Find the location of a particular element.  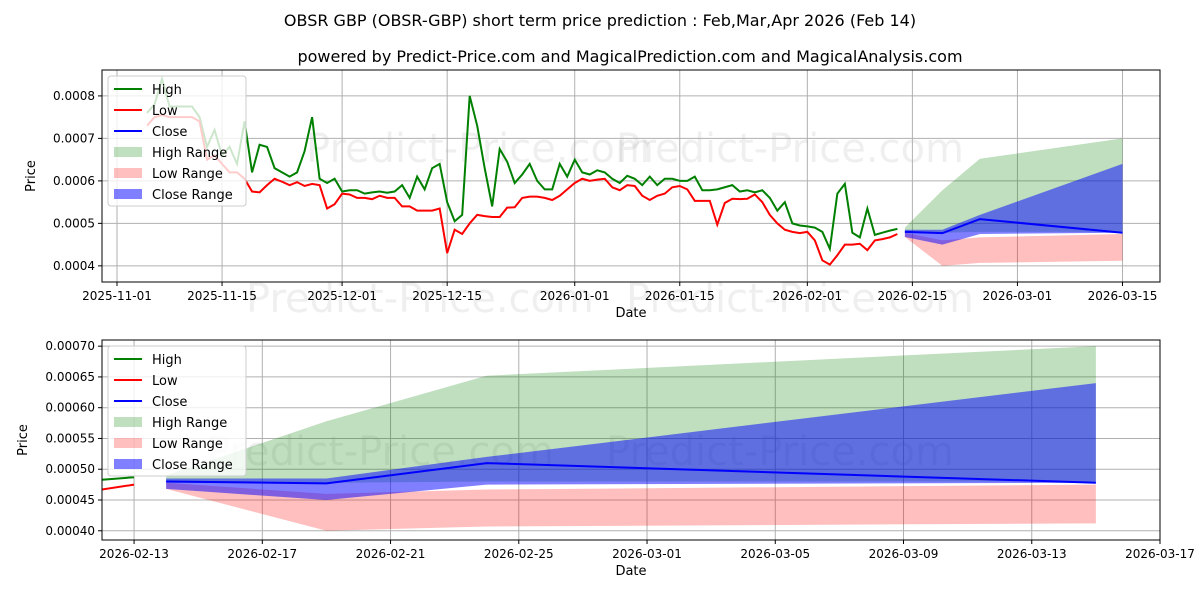

x-tick-label: 2026-03-13 is located at coordinates (1032, 554).